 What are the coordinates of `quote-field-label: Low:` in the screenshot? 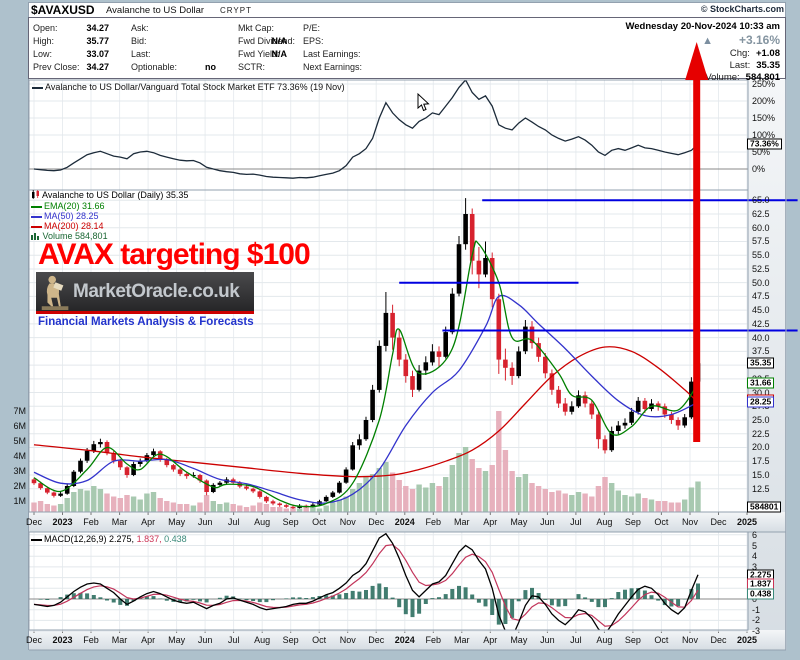 It's located at (43, 54).